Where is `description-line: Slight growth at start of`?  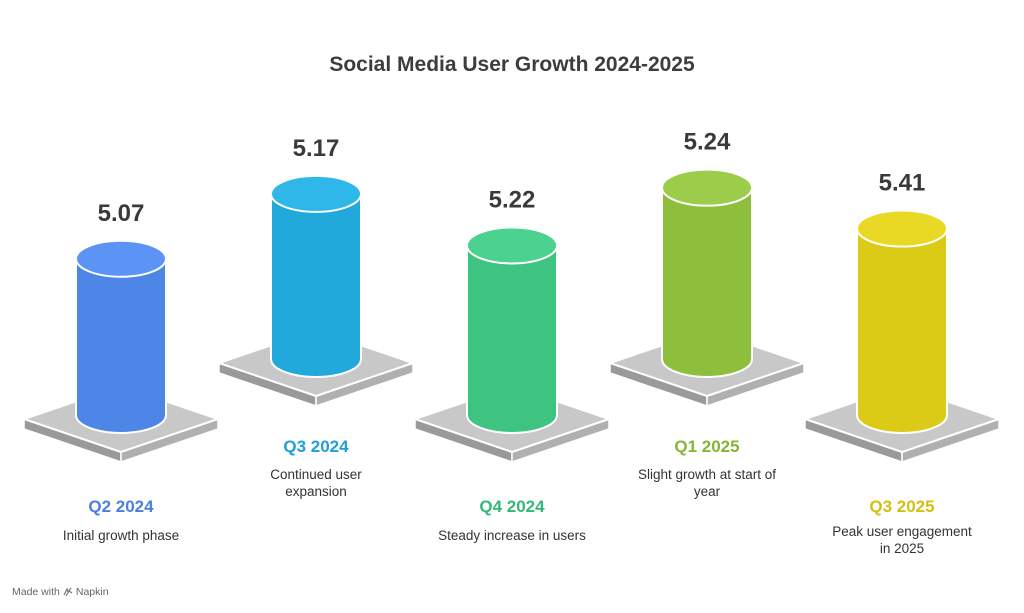 description-line: Slight growth at start of is located at coordinates (707, 474).